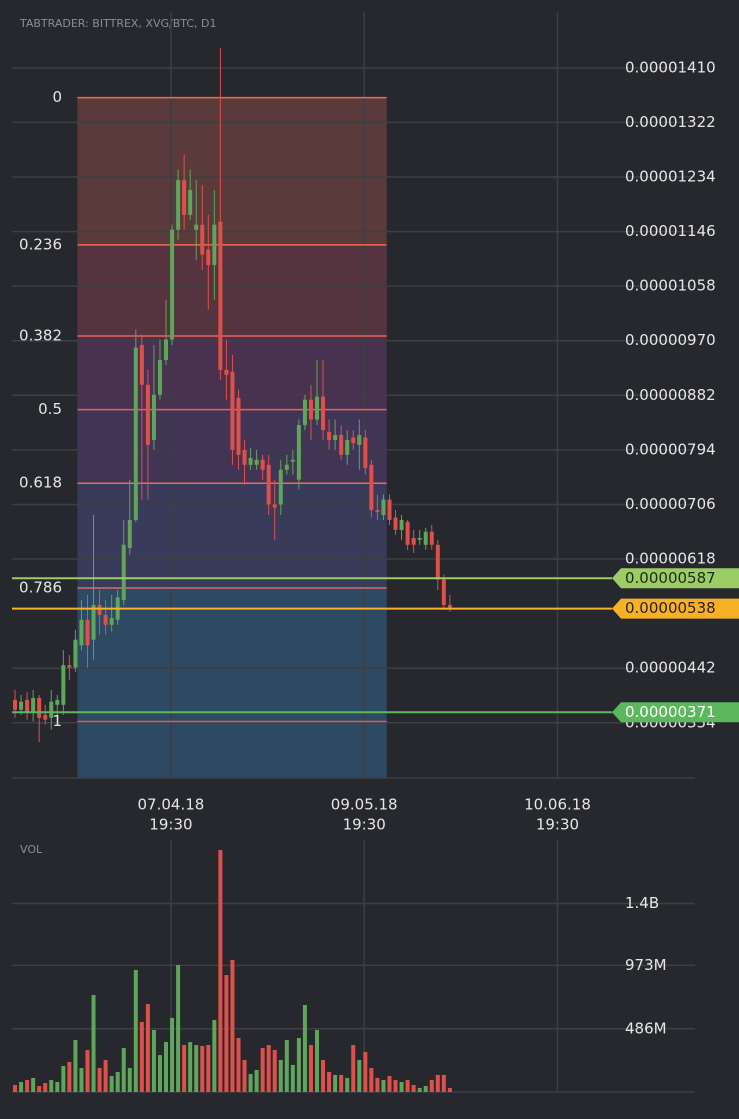 The image size is (739, 1119). I want to click on y-tick-label: 0.00000794, so click(670, 449).